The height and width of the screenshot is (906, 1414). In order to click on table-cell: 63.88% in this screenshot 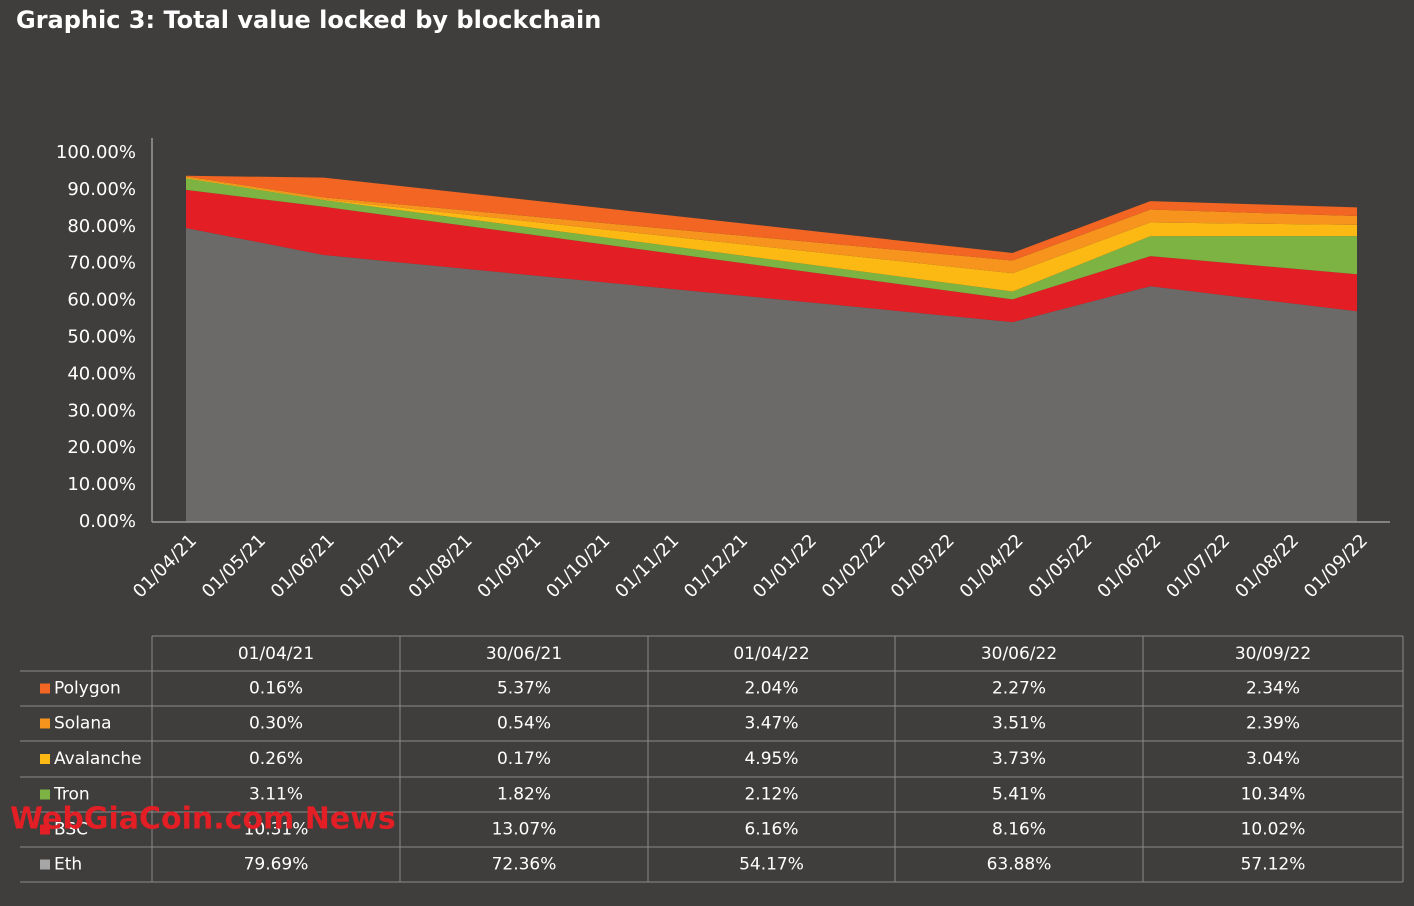, I will do `click(1019, 865)`.